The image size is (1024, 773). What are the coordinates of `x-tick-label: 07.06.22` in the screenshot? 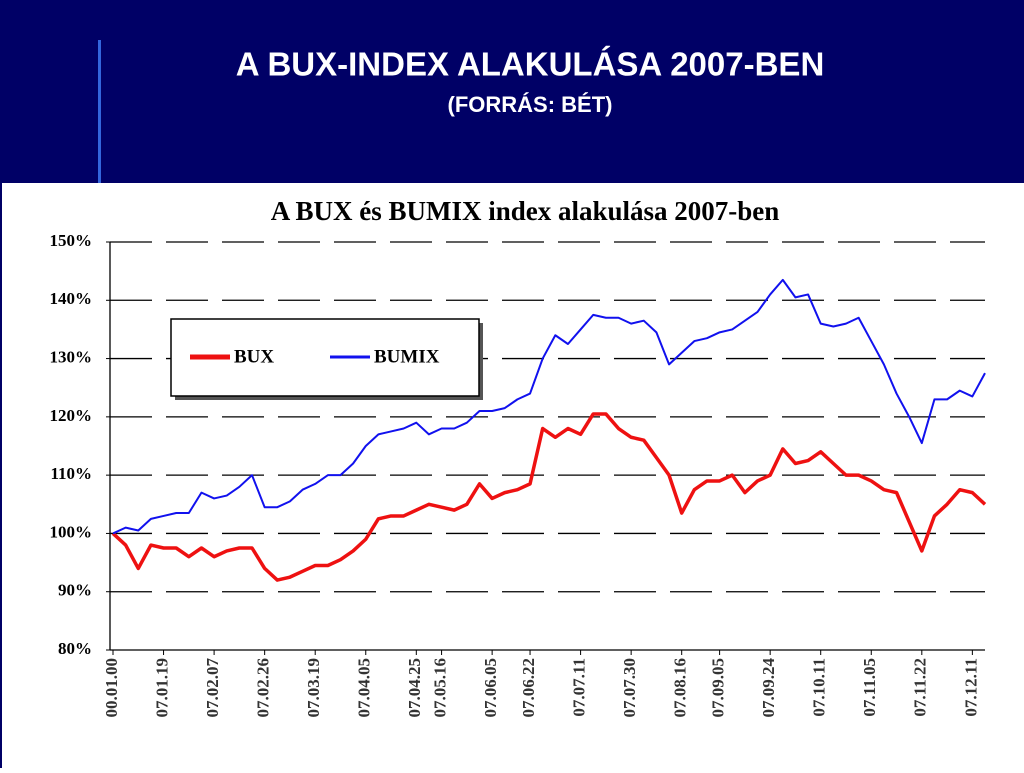 It's located at (528, 688).